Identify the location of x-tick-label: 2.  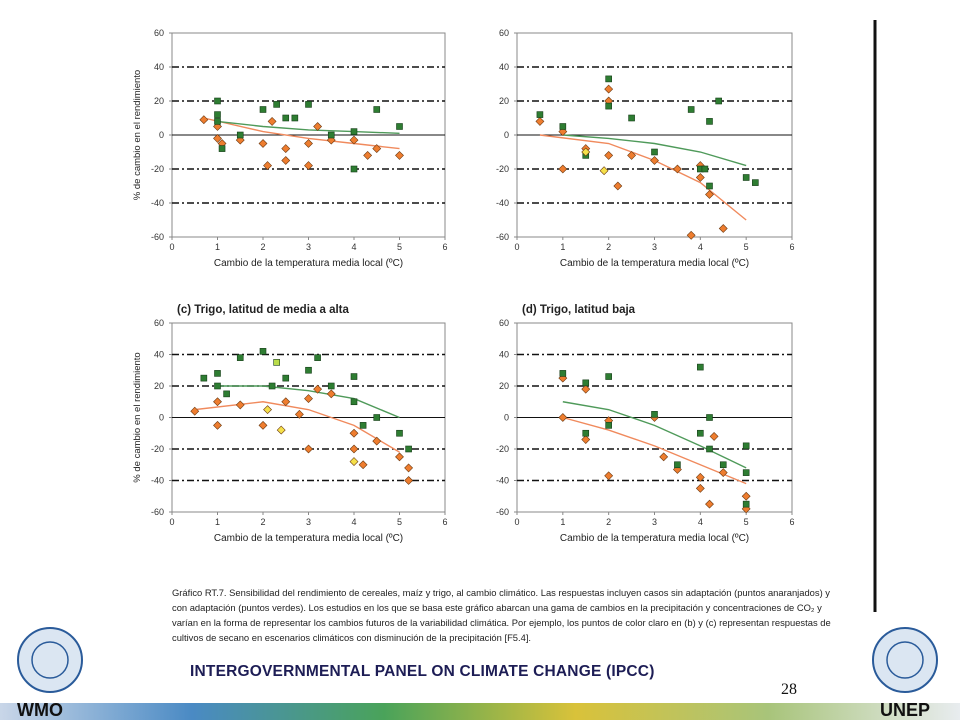
(608, 247).